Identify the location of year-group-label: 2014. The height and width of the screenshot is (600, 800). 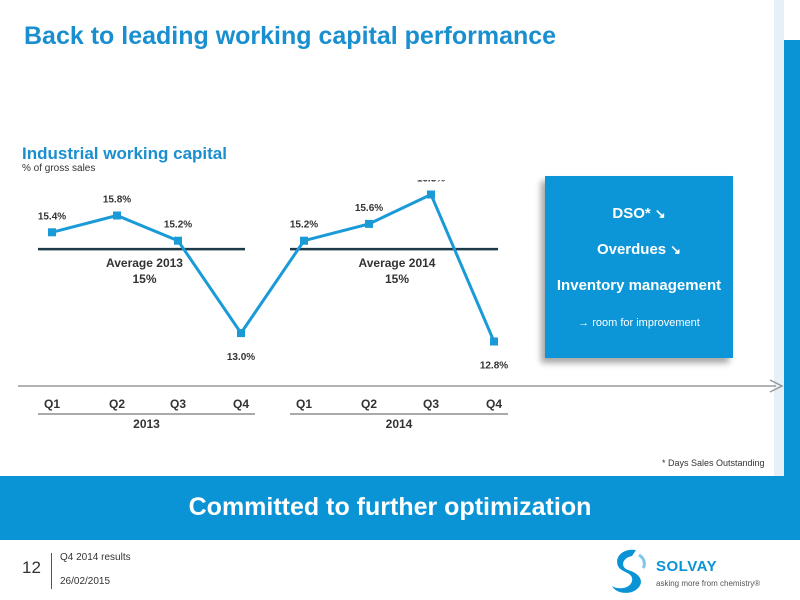
(399, 424).